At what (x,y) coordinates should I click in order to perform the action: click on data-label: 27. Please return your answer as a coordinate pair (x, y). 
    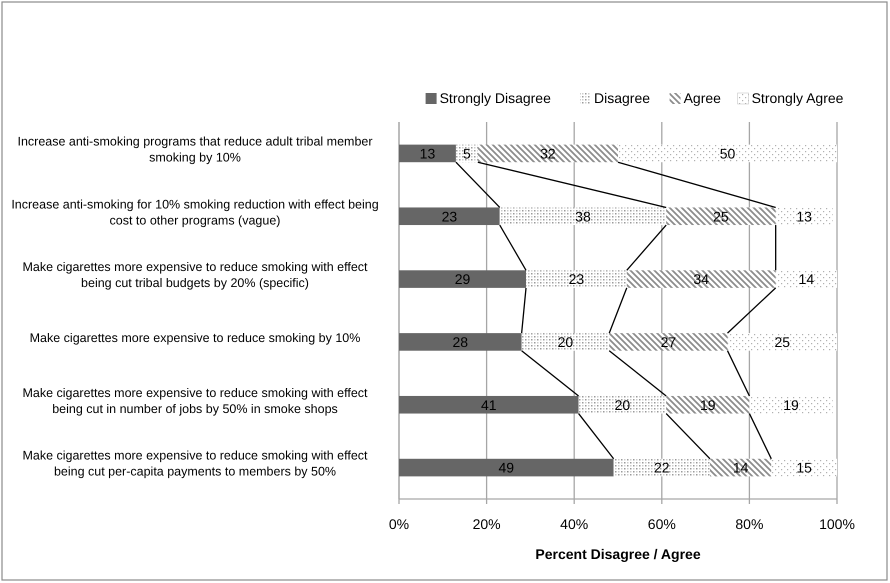
    Looking at the image, I should click on (668, 342).